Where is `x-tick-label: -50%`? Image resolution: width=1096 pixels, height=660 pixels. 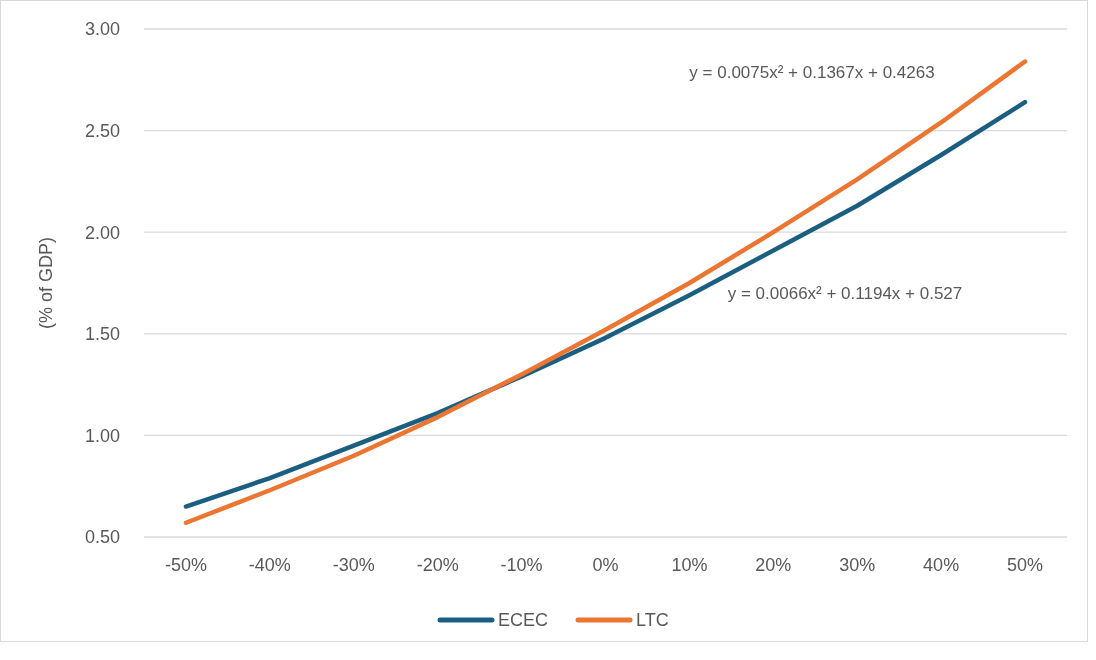 x-tick-label: -50% is located at coordinates (185, 565).